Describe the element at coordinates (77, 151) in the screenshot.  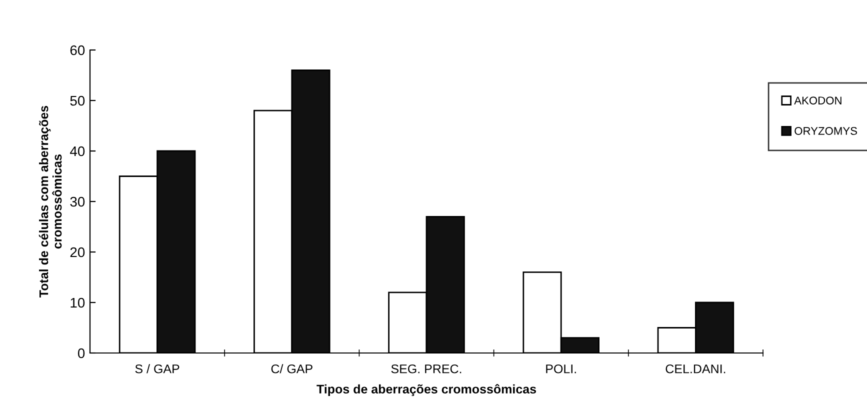
I see `y-tick-label: 40` at that location.